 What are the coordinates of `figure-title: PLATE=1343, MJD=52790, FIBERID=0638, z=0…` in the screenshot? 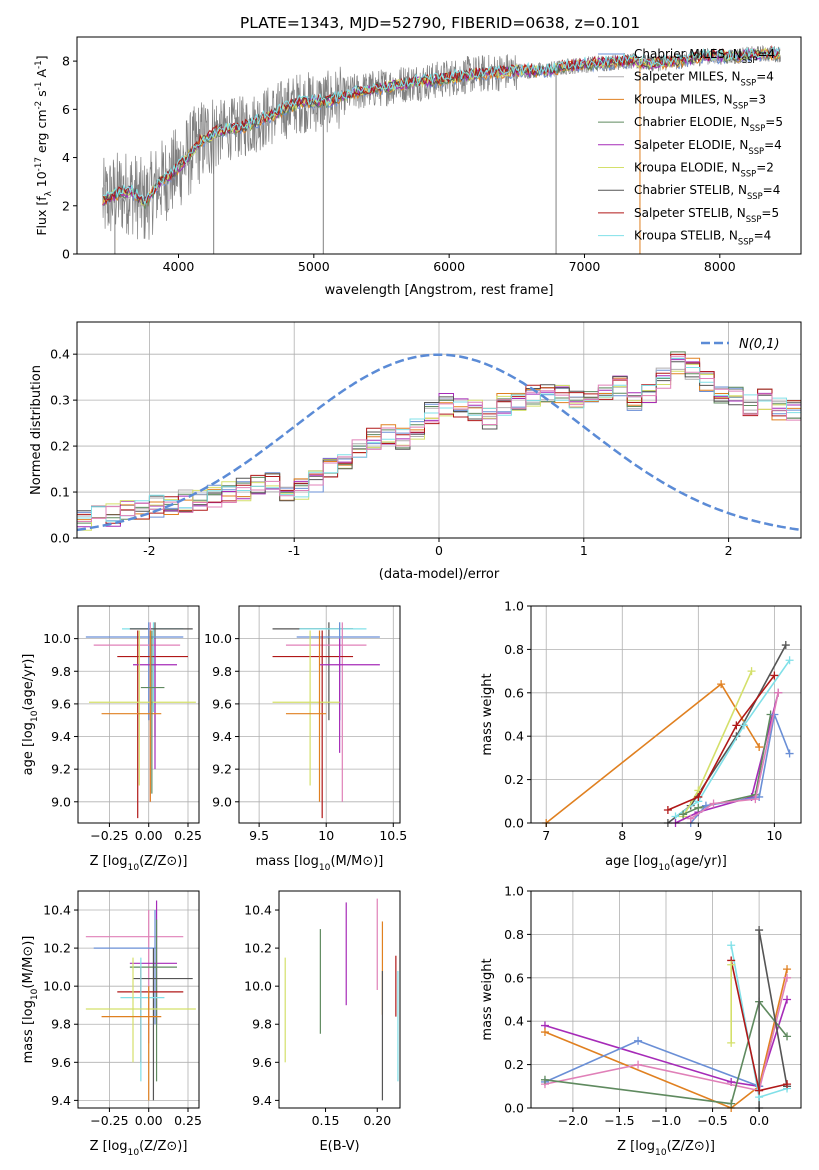 It's located at (440, 23).